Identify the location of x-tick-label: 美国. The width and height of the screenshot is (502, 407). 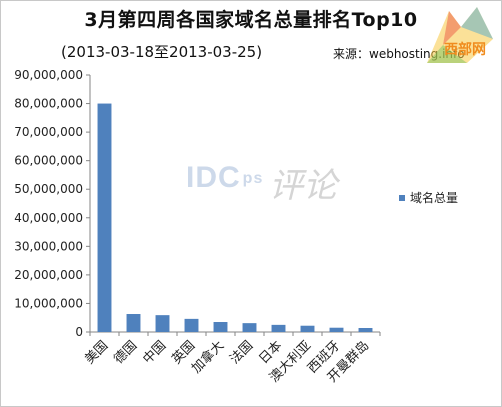
(96, 352).